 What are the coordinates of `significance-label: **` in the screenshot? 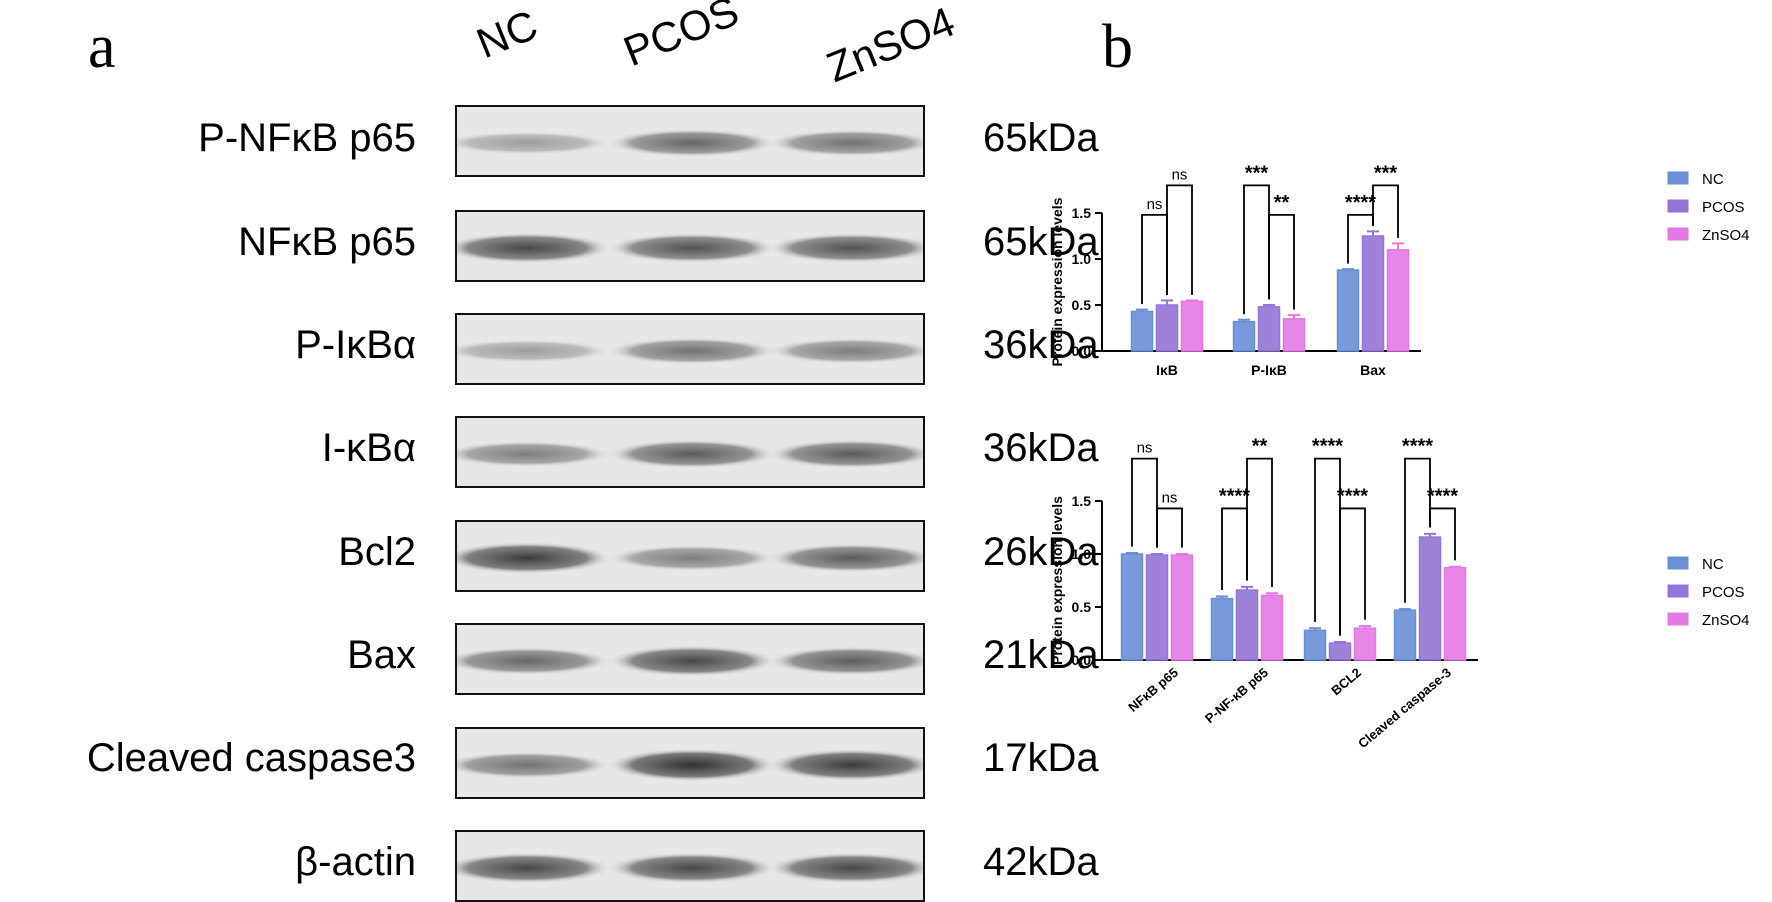 It's located at (1282, 203).